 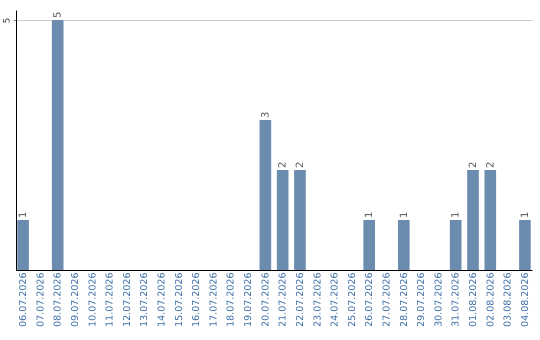 What do you see at coordinates (179, 299) in the screenshot?
I see `x-tick-label: 15.07.2026` at bounding box center [179, 299].